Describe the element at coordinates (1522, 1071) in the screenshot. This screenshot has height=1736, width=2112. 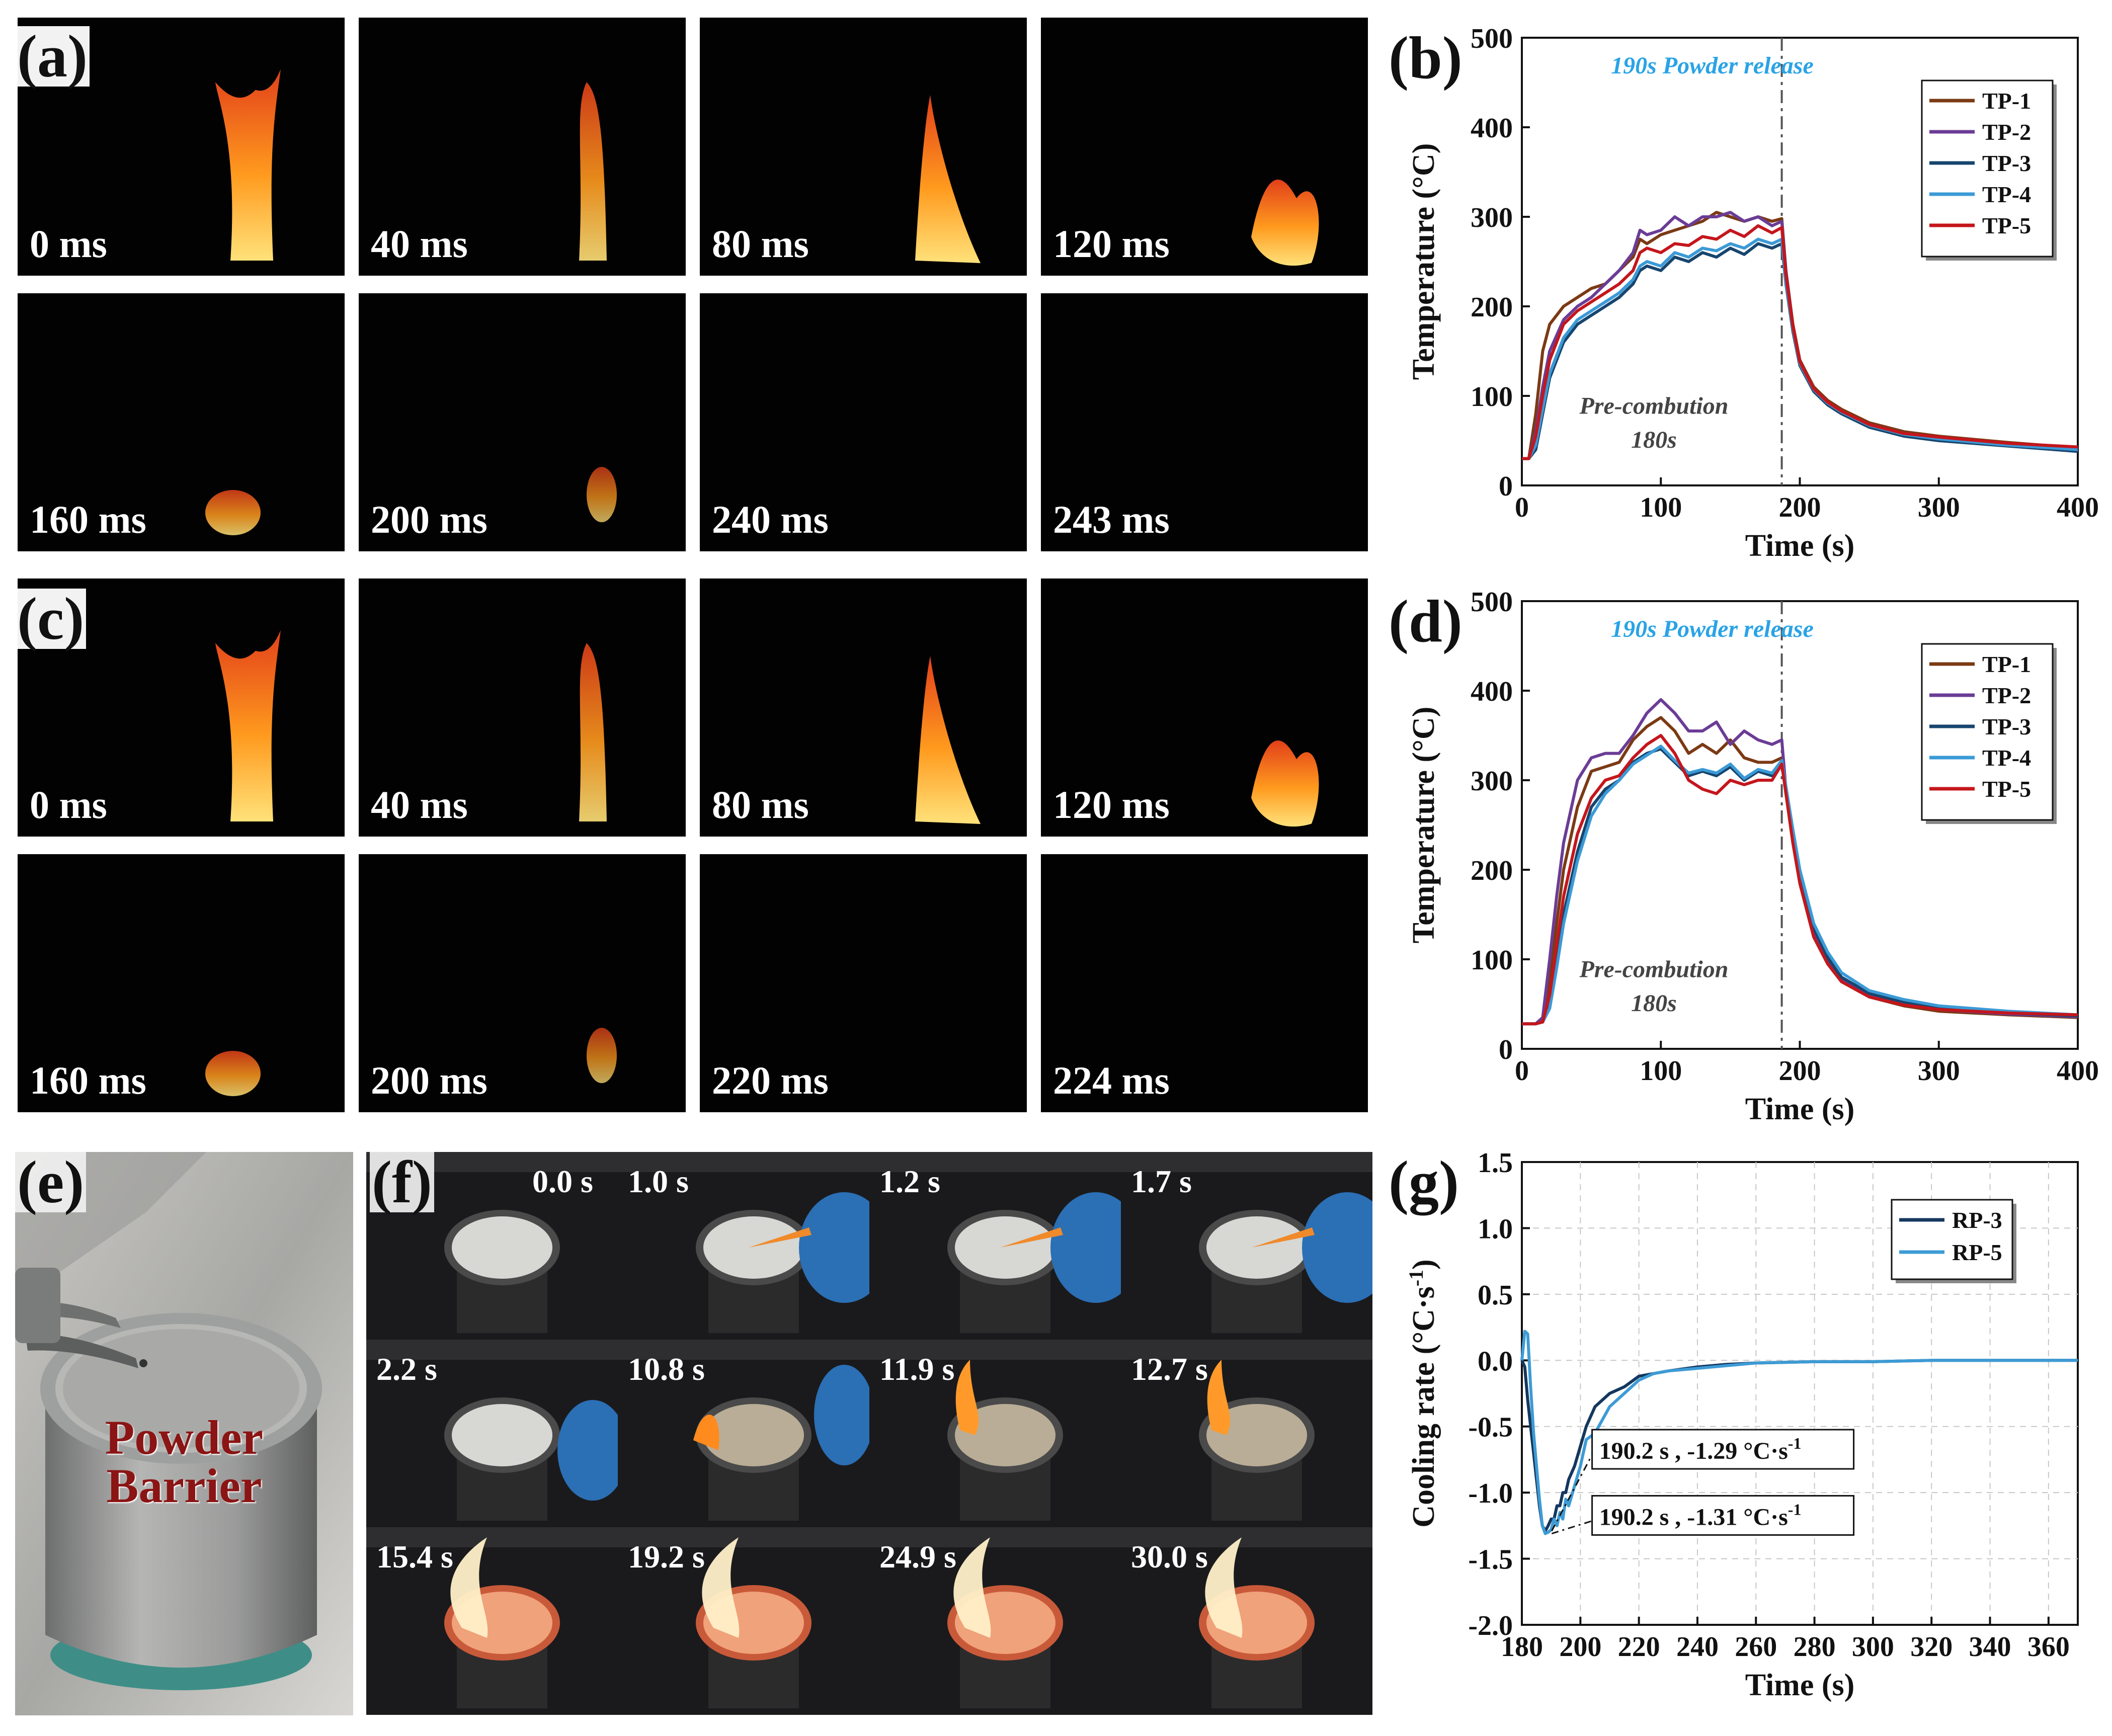
I see `x-tick-label: 0` at that location.